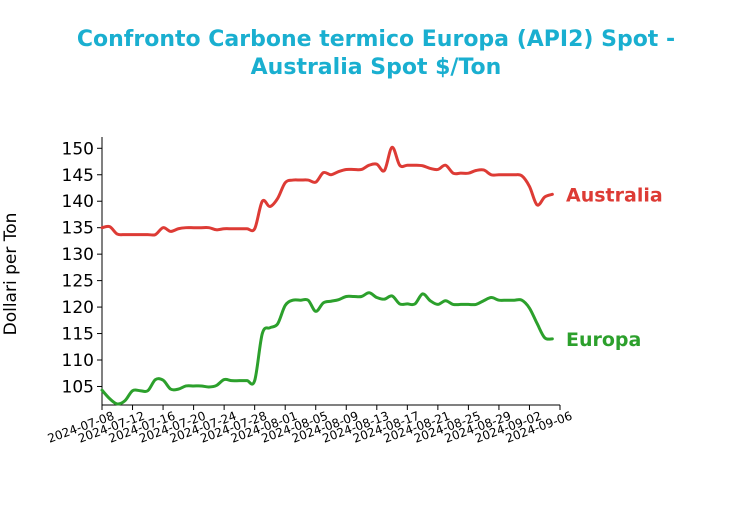  I want to click on y-tick-label: 110, so click(78, 361).